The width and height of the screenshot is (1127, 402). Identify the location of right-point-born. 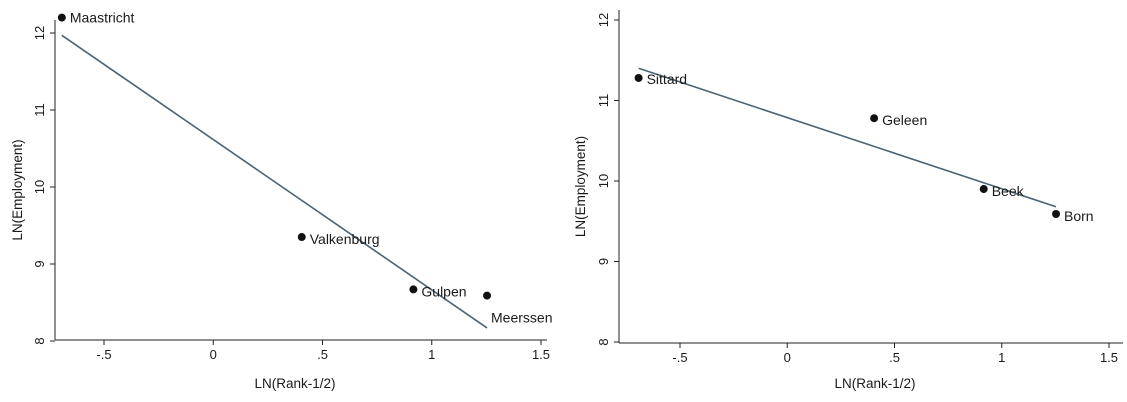
(1056, 214).